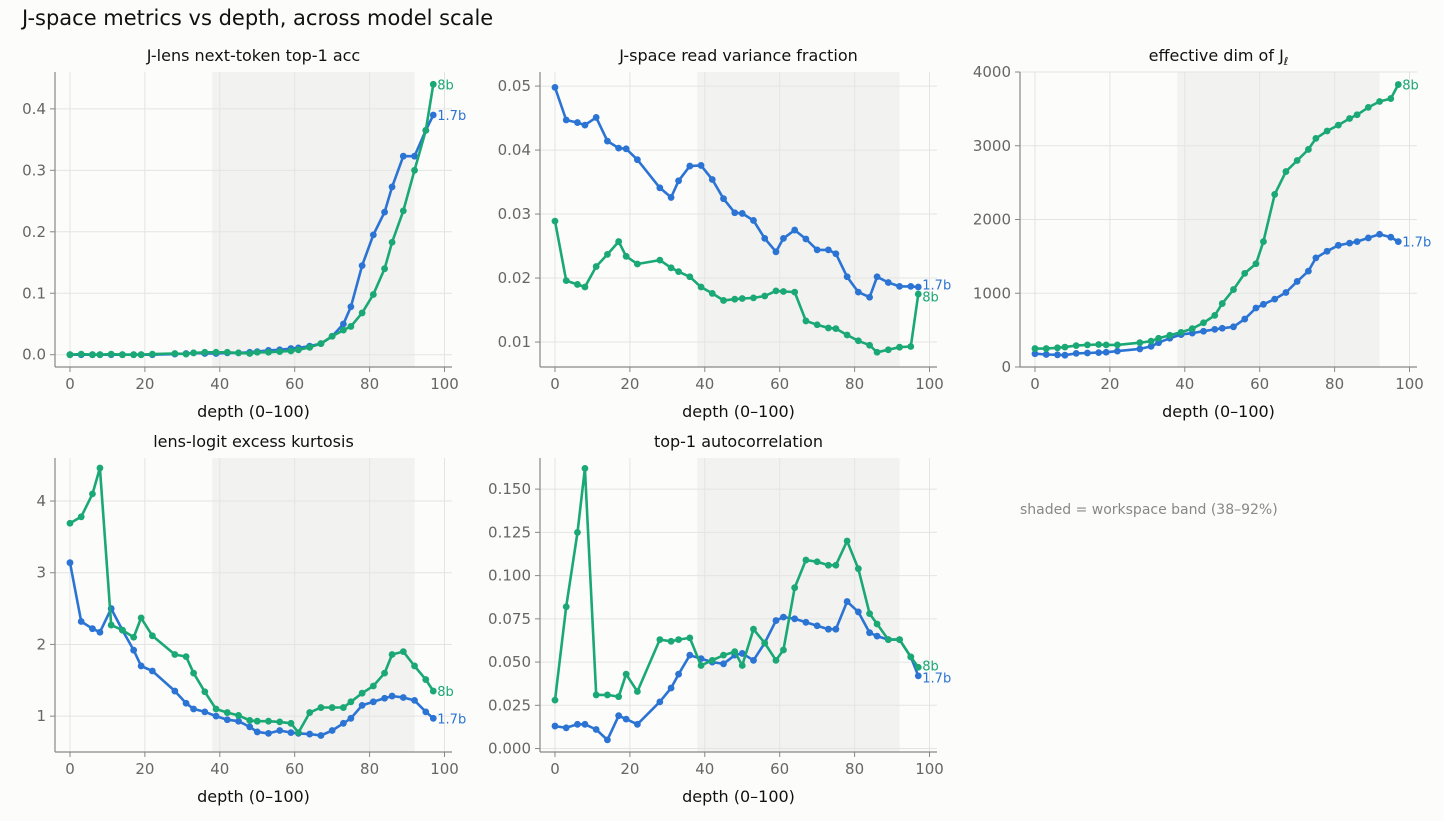 The height and width of the screenshot is (821, 1444). Describe the element at coordinates (514, 86) in the screenshot. I see `y-tick-label: 0.05` at that location.